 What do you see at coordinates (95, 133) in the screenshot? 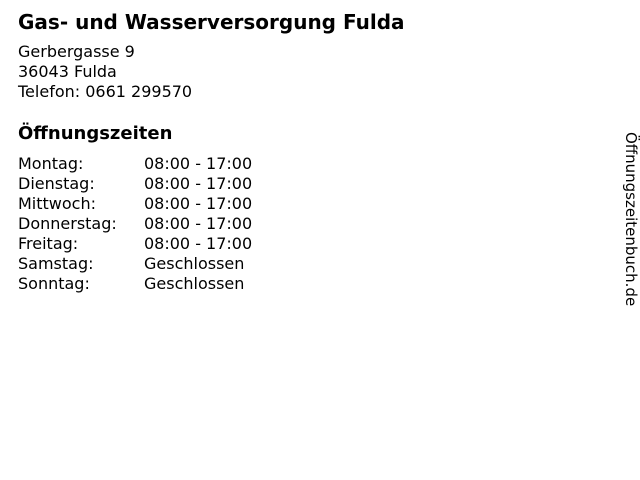
I see `hours-heading: Öffnungszeiten` at bounding box center [95, 133].